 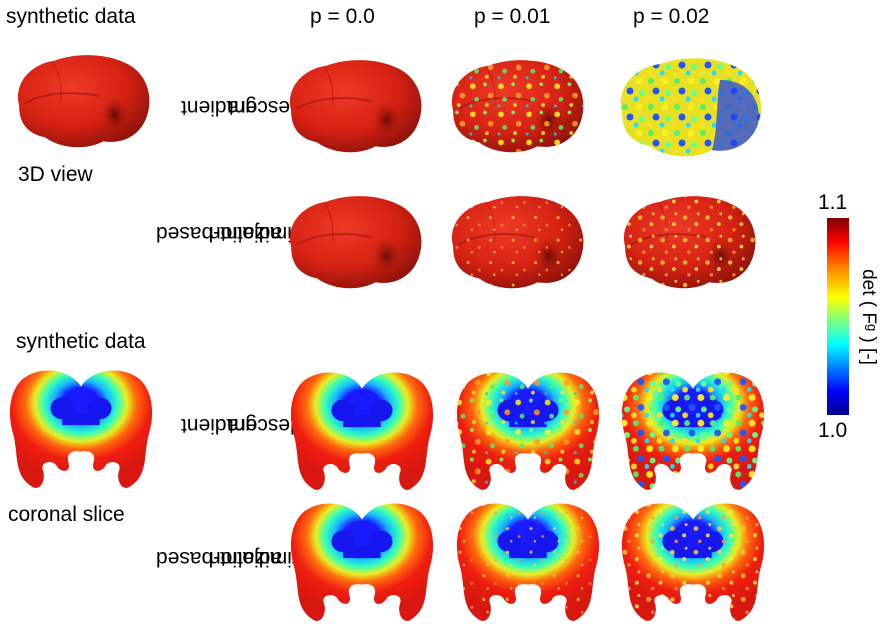 What do you see at coordinates (342, 16) in the screenshot?
I see `column-header-p0: p = 0.0` at bounding box center [342, 16].